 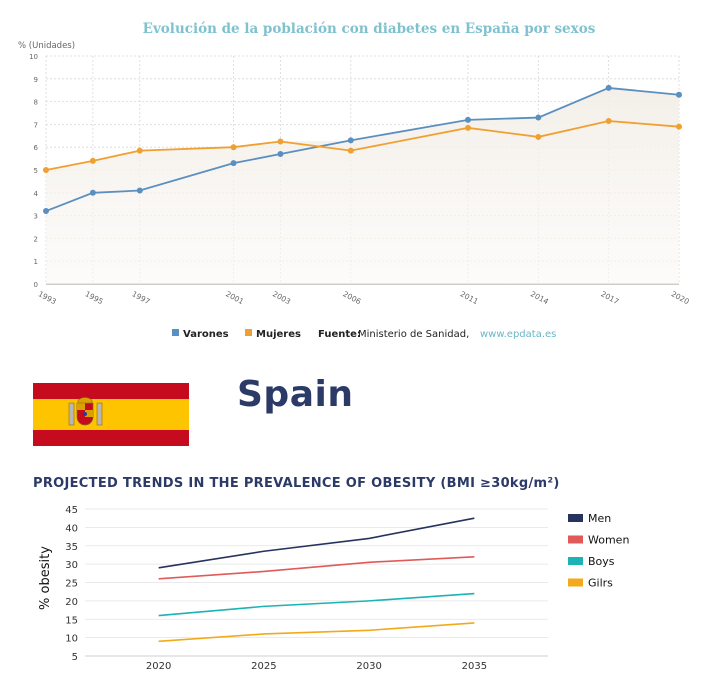 I want to click on legend-swatch-mujeres, so click(x=248, y=332).